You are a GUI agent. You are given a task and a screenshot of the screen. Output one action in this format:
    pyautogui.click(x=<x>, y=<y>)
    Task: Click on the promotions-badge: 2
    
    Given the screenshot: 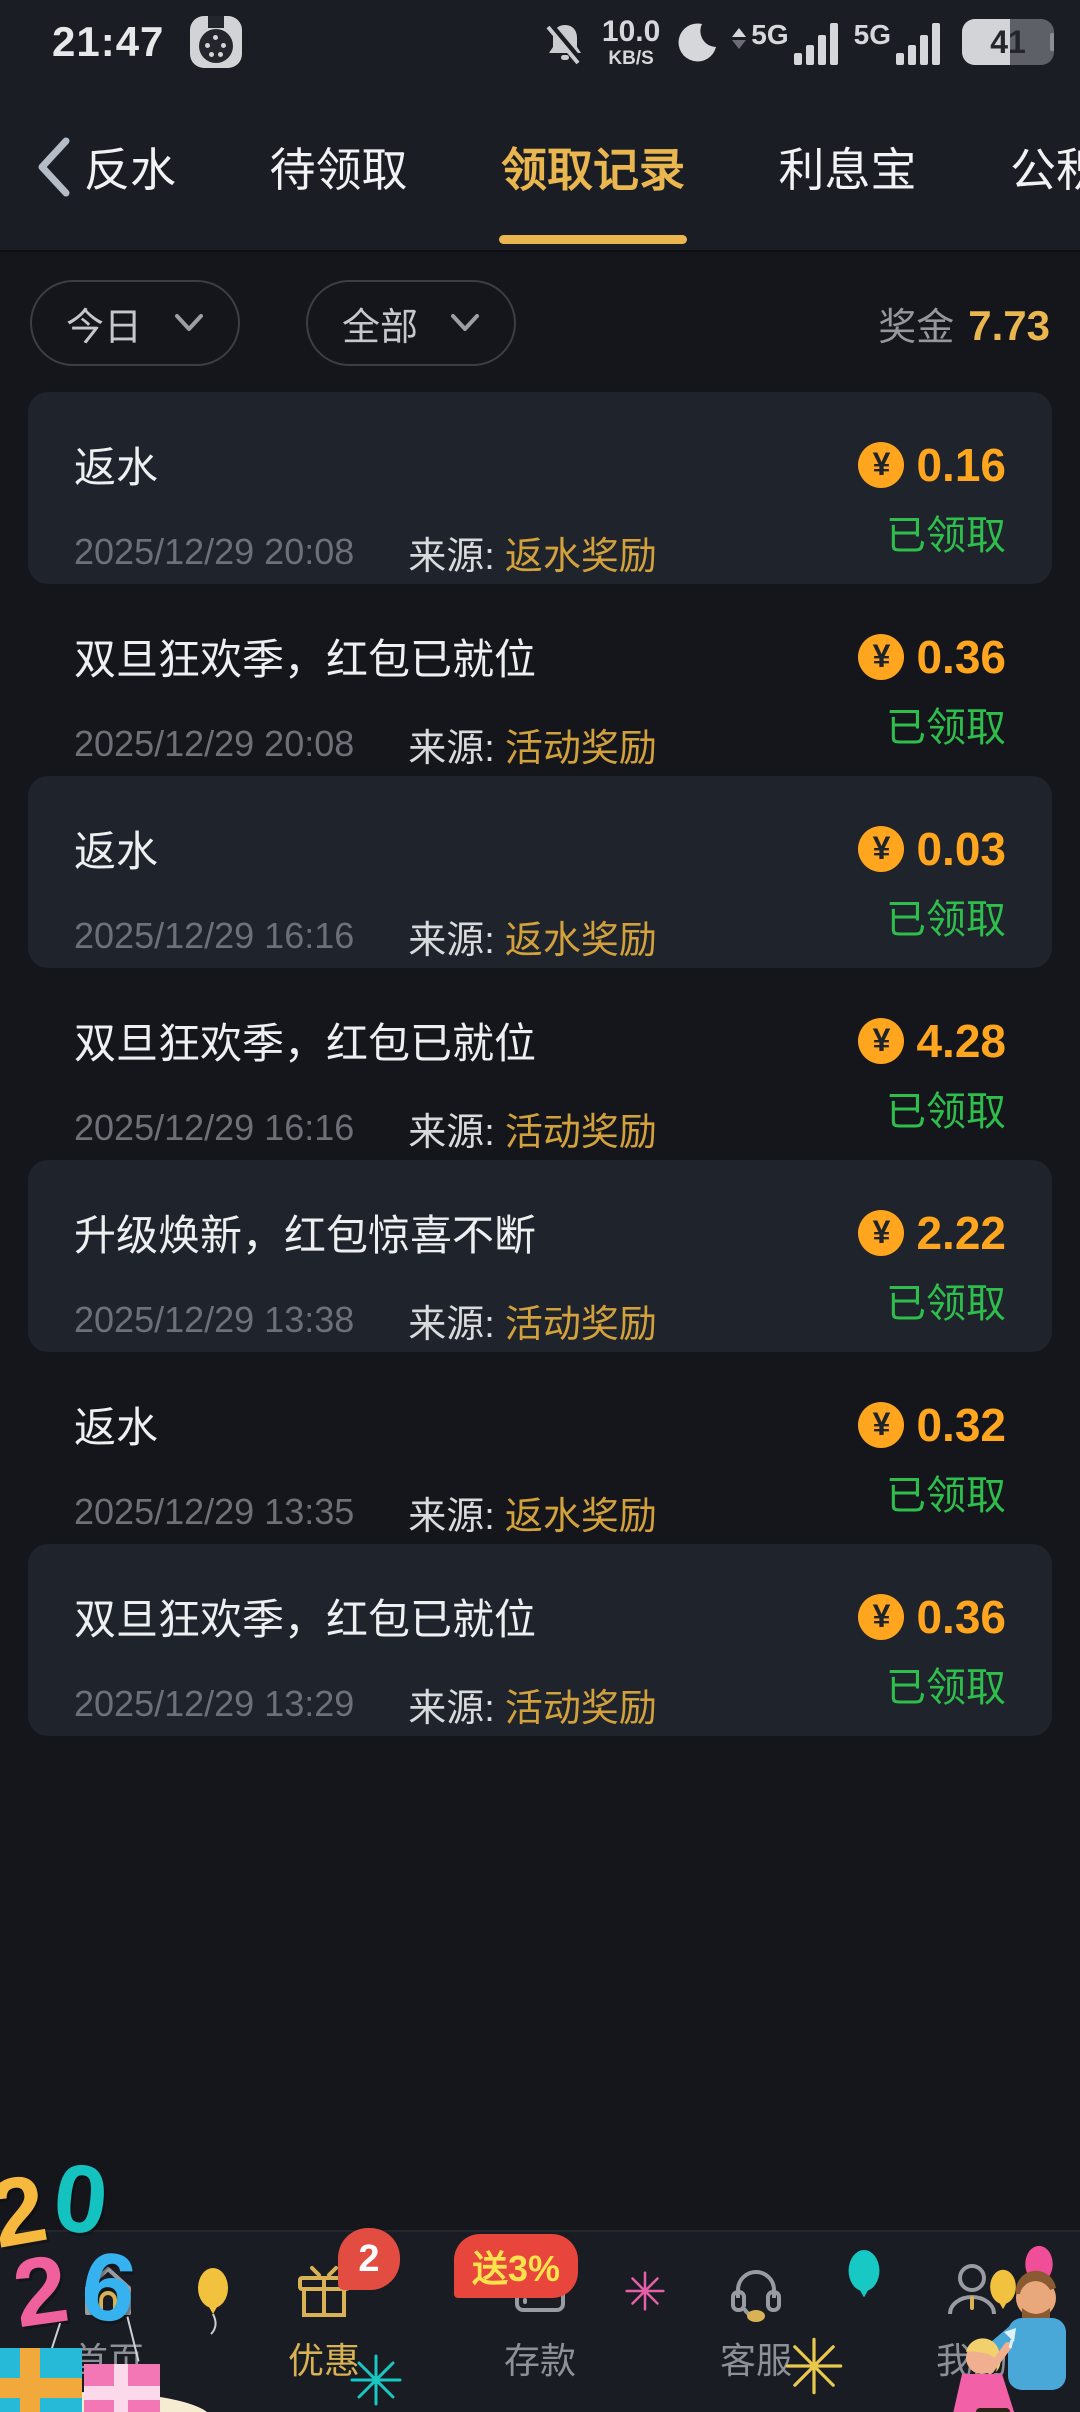 What is the action you would take?
    pyautogui.click(x=369, y=2259)
    